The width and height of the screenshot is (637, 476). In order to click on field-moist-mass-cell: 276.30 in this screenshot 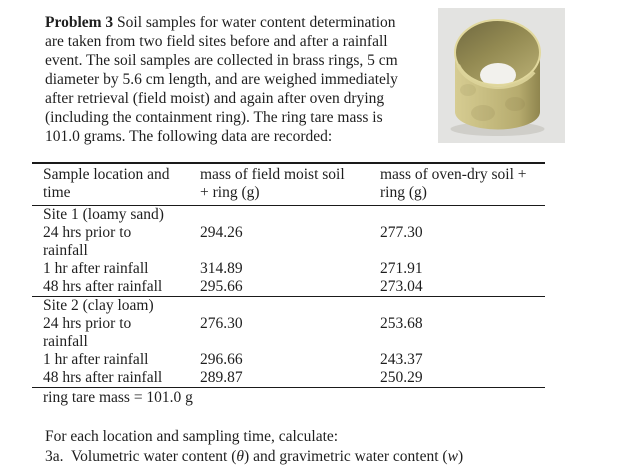, I will do `click(221, 323)`.